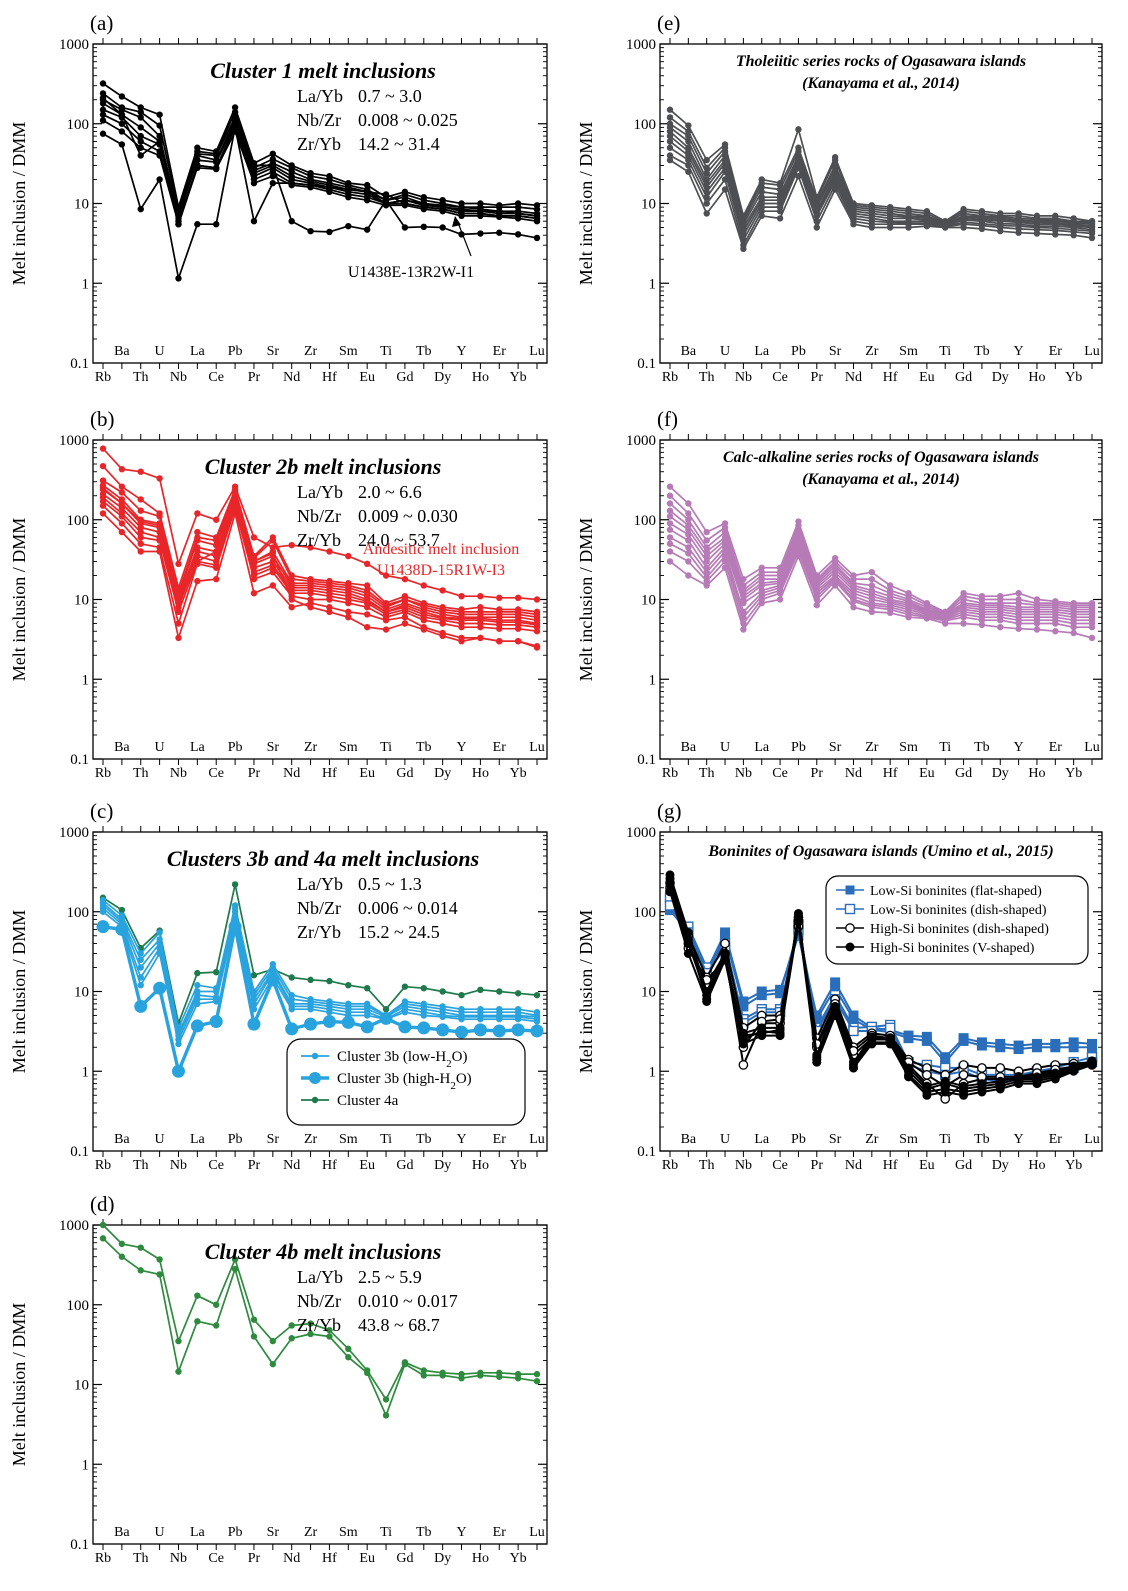 The height and width of the screenshot is (1591, 1128). Describe the element at coordinates (311, 1532) in the screenshot. I see `x-tick-label-zr: Zr` at that location.